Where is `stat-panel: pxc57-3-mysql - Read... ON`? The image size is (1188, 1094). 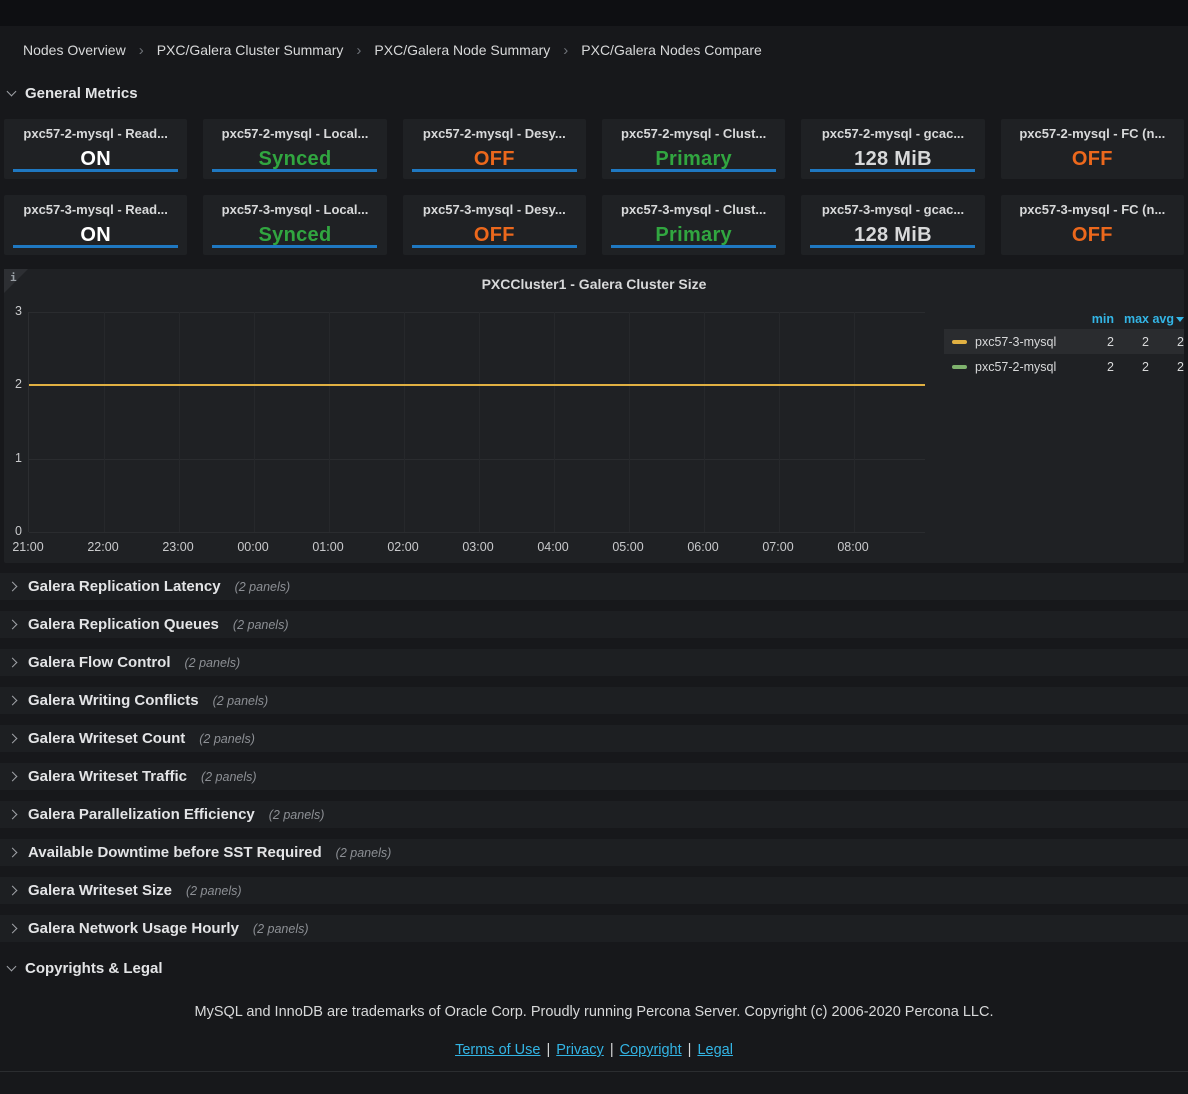 stat-panel: pxc57-3-mysql - Read... ON is located at coordinates (96, 225).